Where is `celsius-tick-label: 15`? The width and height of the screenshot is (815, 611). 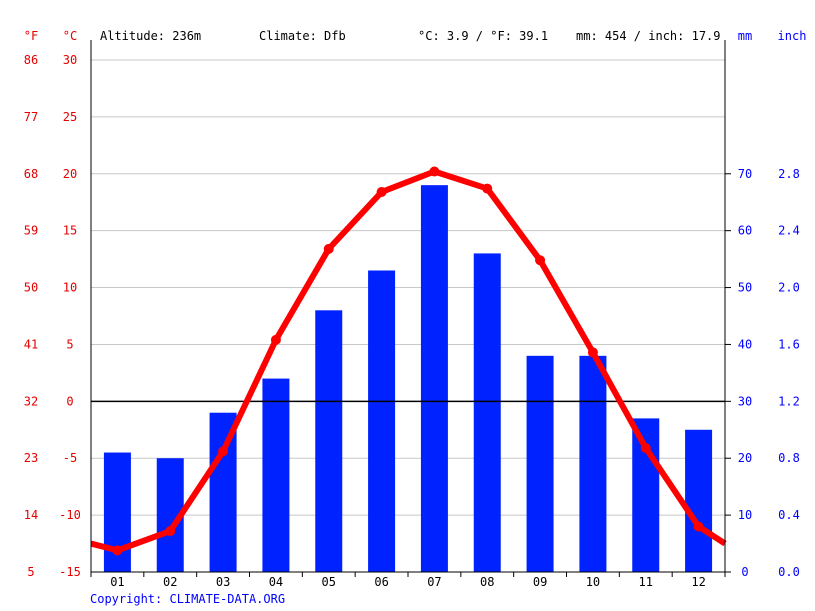 celsius-tick-label: 15 is located at coordinates (70, 231).